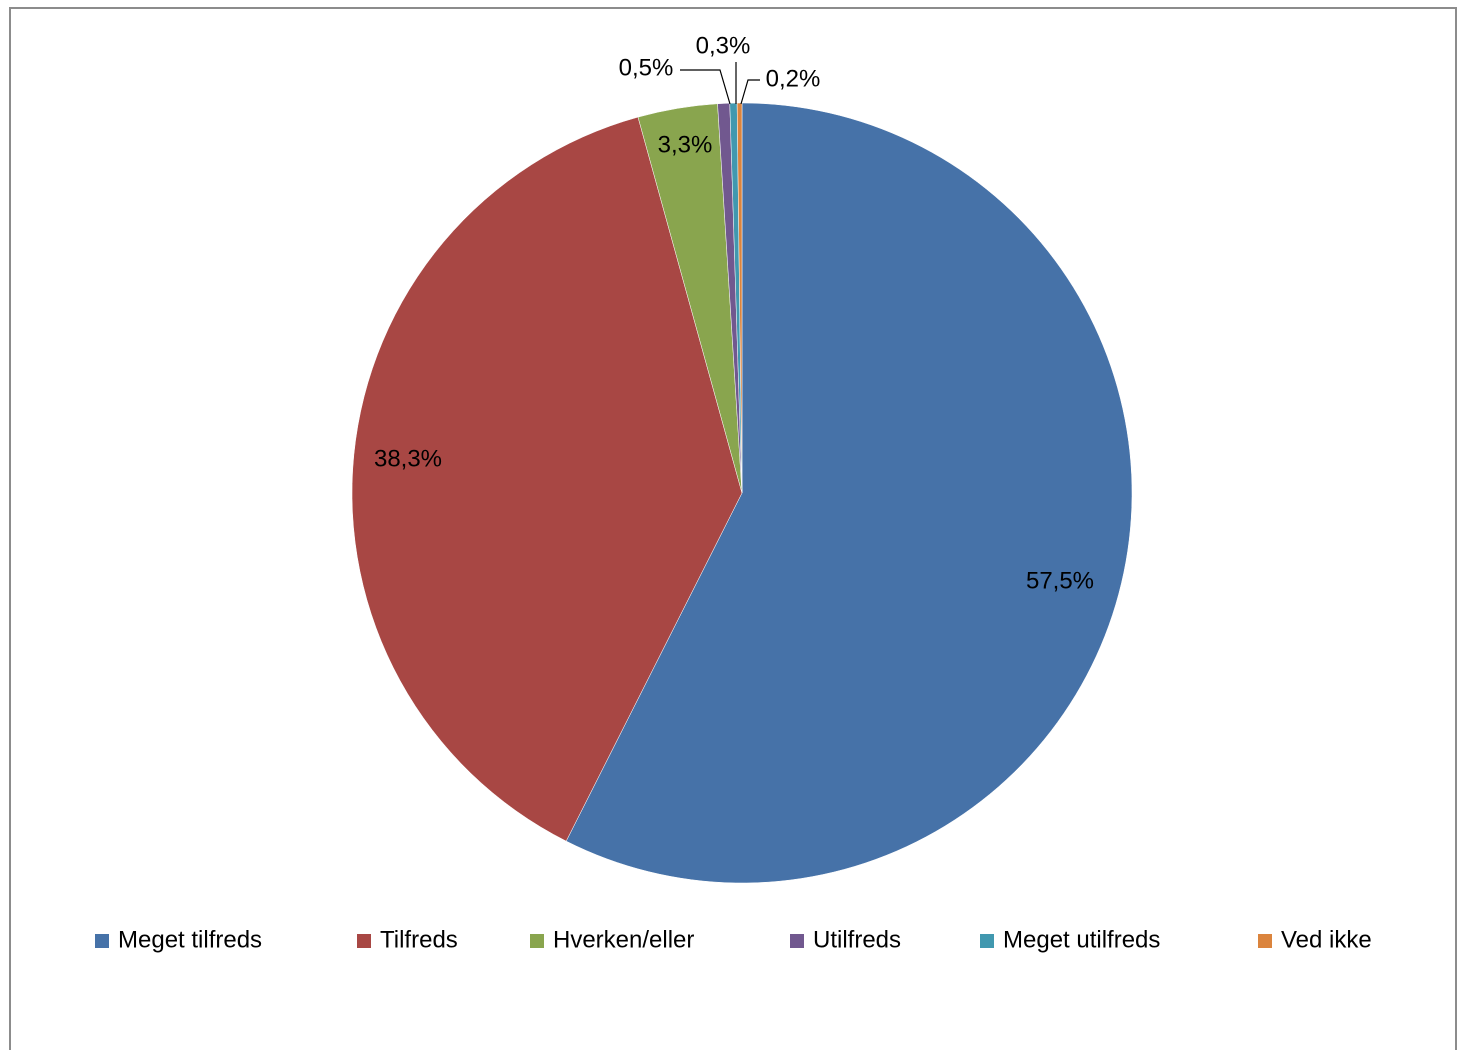 The image size is (1462, 1050). I want to click on data-label: 0,2%, so click(793, 78).